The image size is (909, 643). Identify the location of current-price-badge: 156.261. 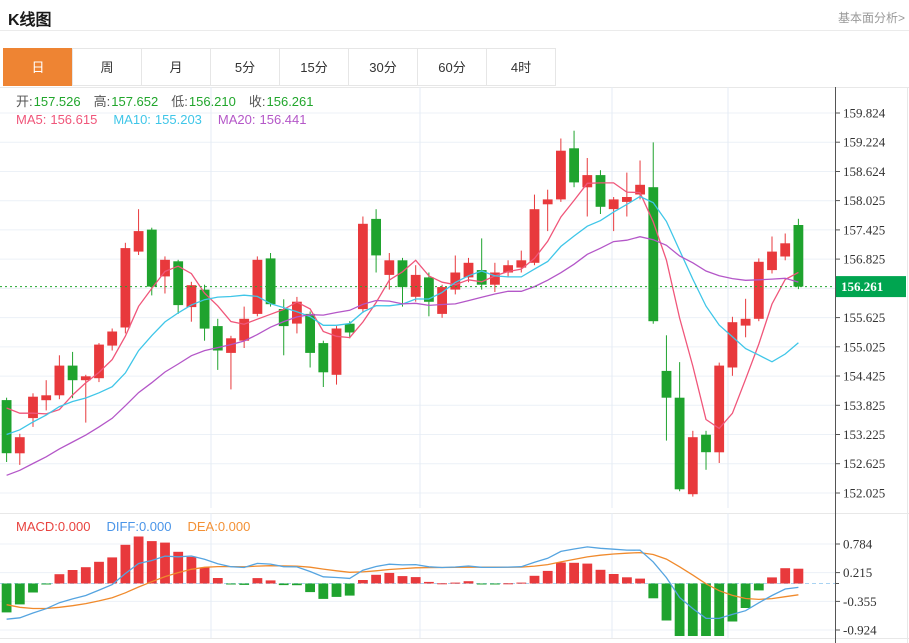
(871, 287).